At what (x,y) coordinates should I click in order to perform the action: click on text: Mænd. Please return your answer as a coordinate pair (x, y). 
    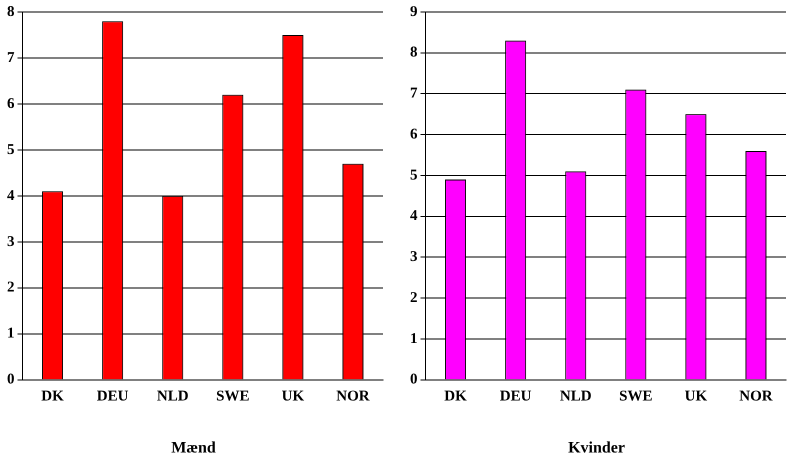
    Looking at the image, I should click on (193, 448).